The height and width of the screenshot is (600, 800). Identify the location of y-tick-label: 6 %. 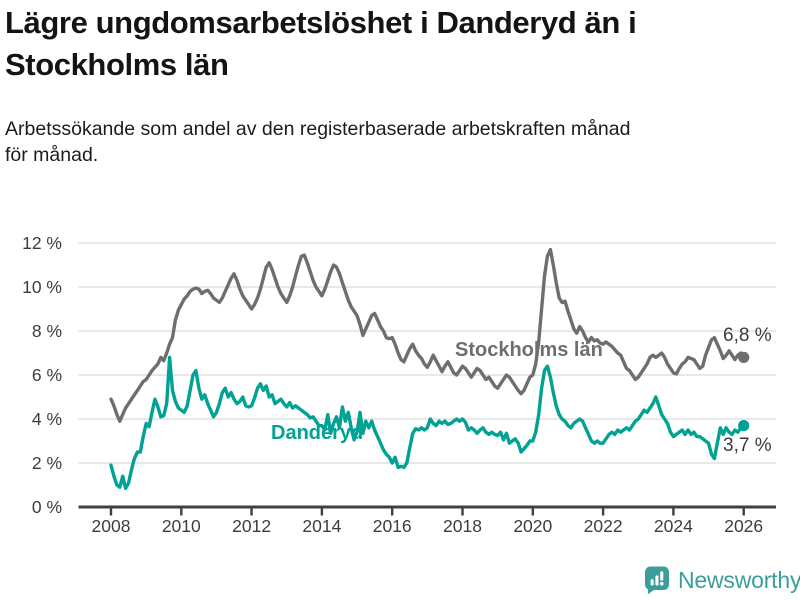
(47, 375).